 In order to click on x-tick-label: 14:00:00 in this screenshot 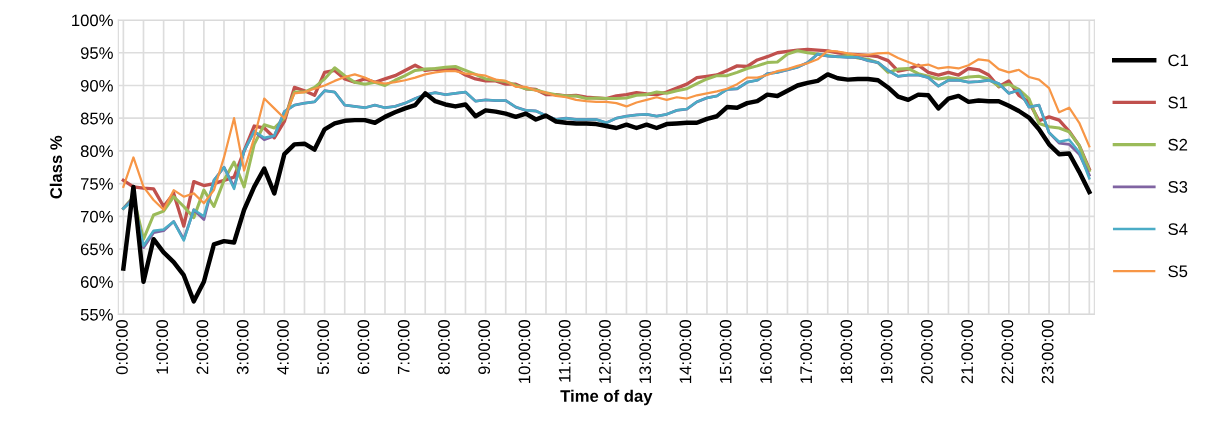, I will do `click(685, 351)`.